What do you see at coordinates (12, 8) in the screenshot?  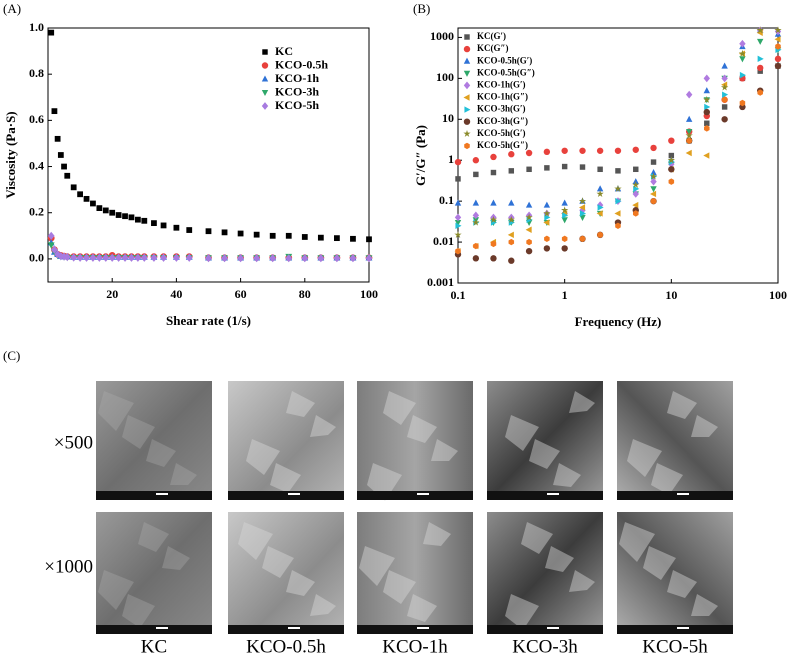 I see `panel-label: (A)` at bounding box center [12, 8].